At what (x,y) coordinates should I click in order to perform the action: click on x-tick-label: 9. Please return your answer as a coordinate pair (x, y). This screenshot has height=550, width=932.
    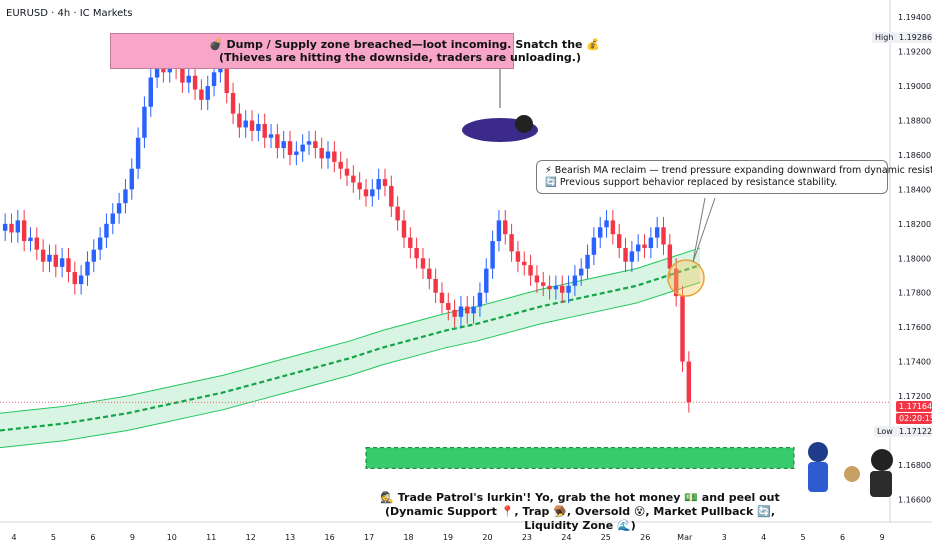
    Looking at the image, I should click on (132, 537).